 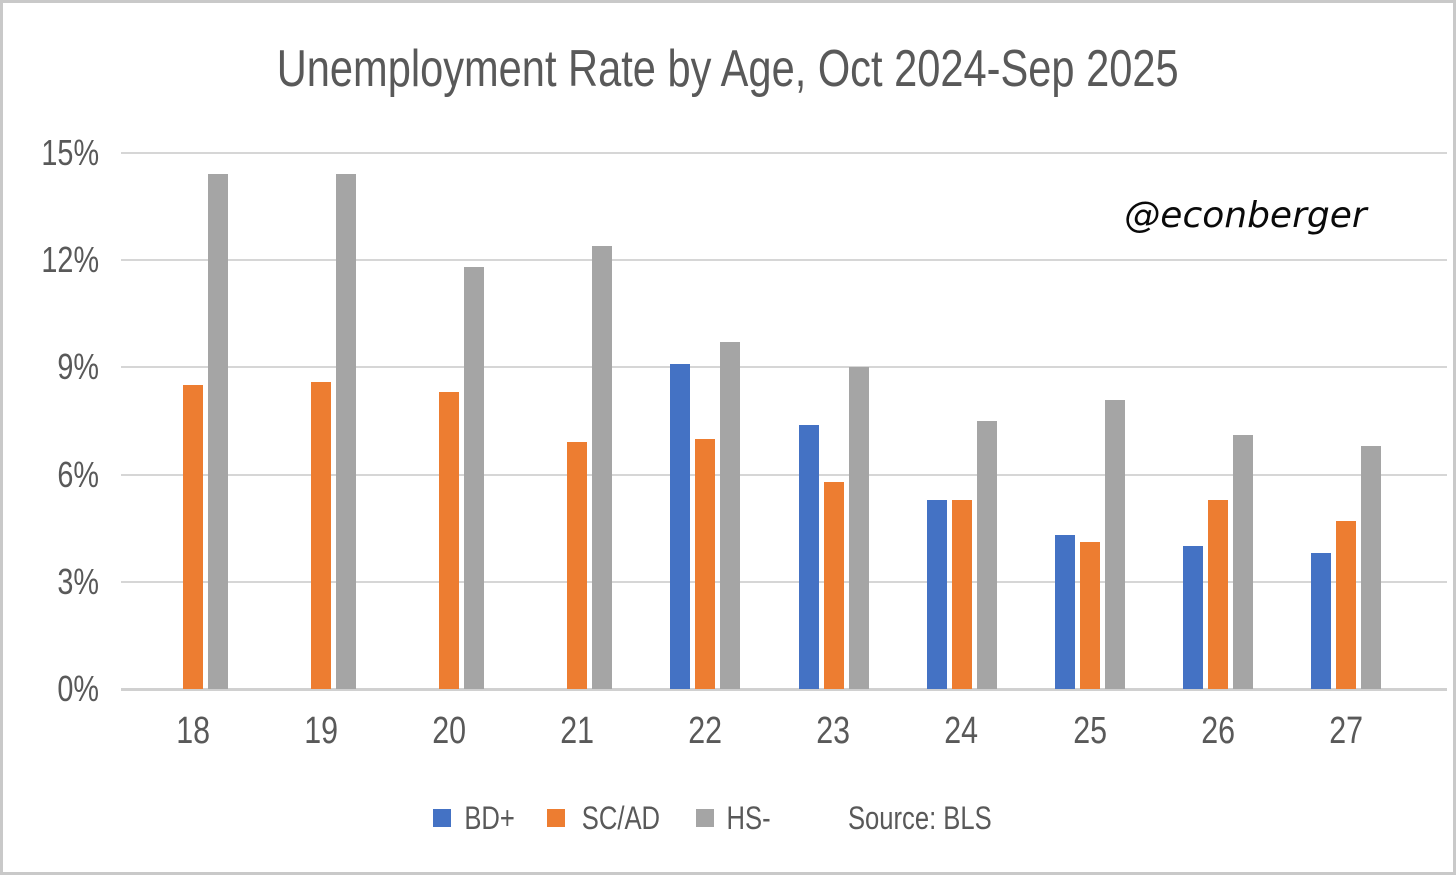 What do you see at coordinates (1245, 215) in the screenshot?
I see `watermark: @econberger` at bounding box center [1245, 215].